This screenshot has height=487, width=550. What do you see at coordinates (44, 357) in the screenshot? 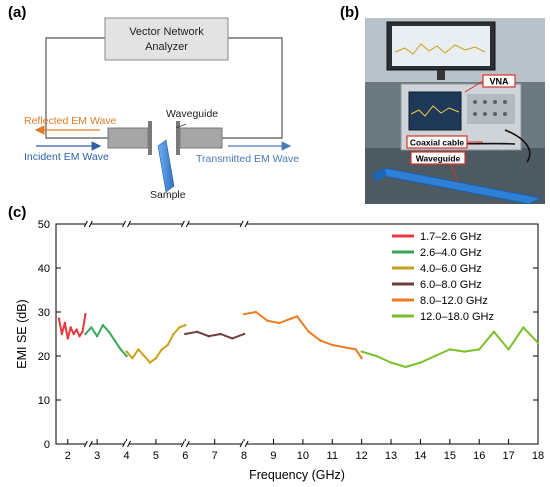
I see `y-tick-label: 20` at bounding box center [44, 357].